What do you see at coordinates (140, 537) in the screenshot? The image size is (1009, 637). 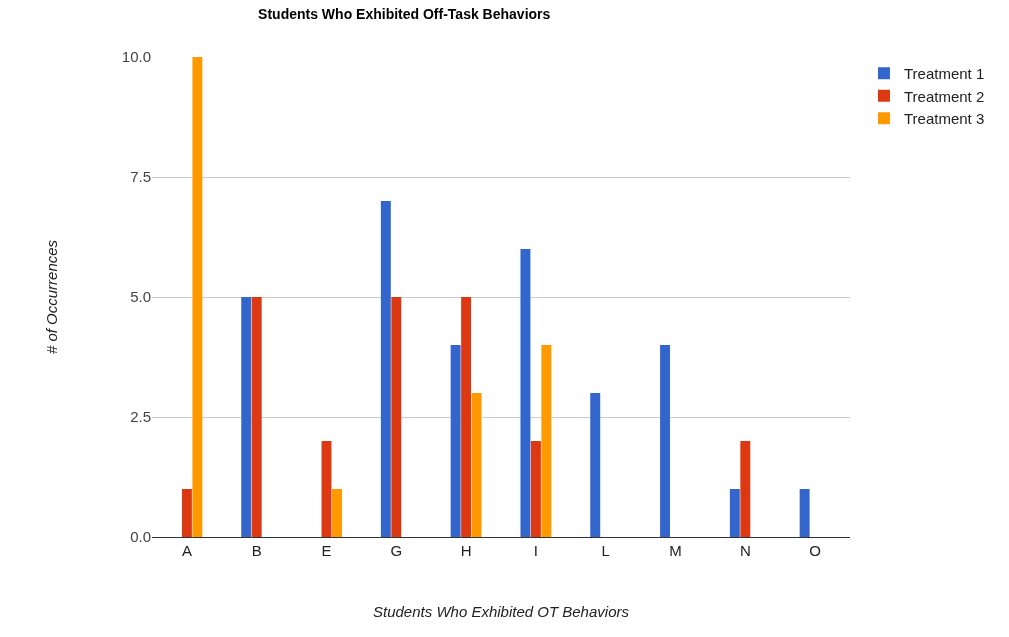 I see `y-tick-label: 0.0` at bounding box center [140, 537].